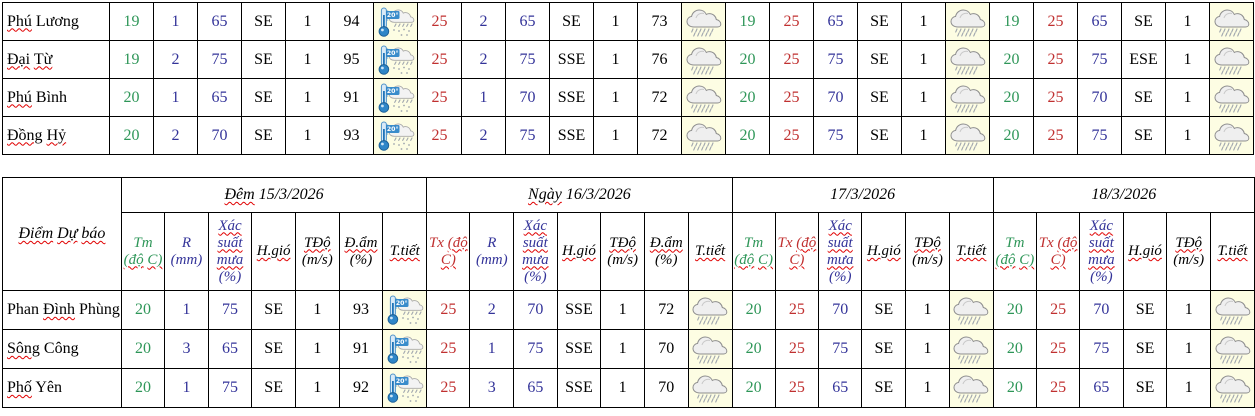 The image size is (1255, 416). Describe the element at coordinates (1046, 242) in the screenshot. I see `word: Tx` at that location.